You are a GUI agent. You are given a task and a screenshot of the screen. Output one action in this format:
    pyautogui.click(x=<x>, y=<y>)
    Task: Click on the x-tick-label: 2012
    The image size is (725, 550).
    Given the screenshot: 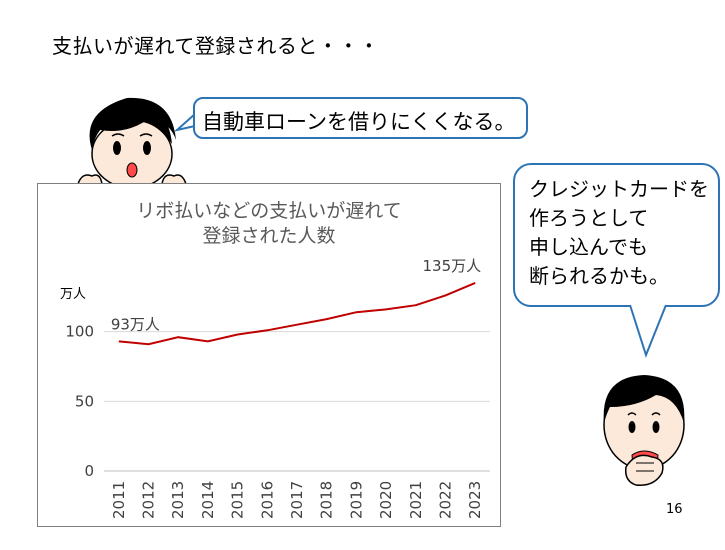 What is the action you would take?
    pyautogui.click(x=149, y=500)
    